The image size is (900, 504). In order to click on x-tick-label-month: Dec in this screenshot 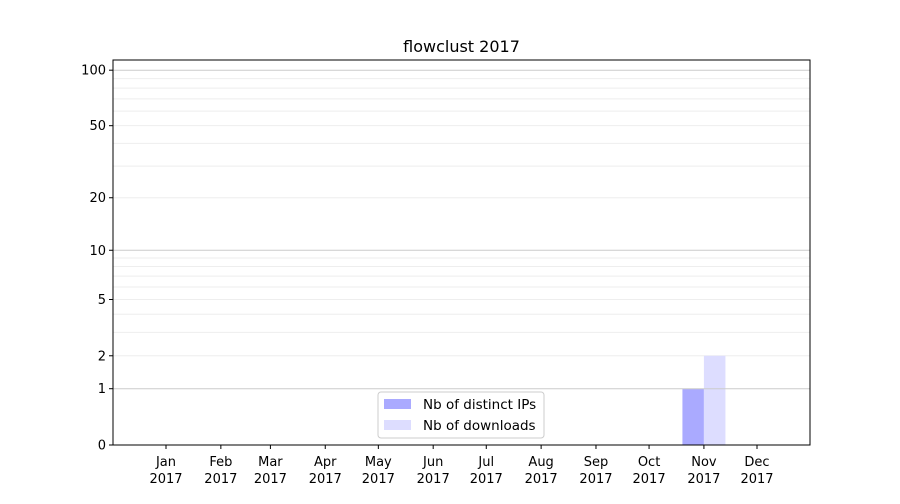, I will do `click(756, 462)`.